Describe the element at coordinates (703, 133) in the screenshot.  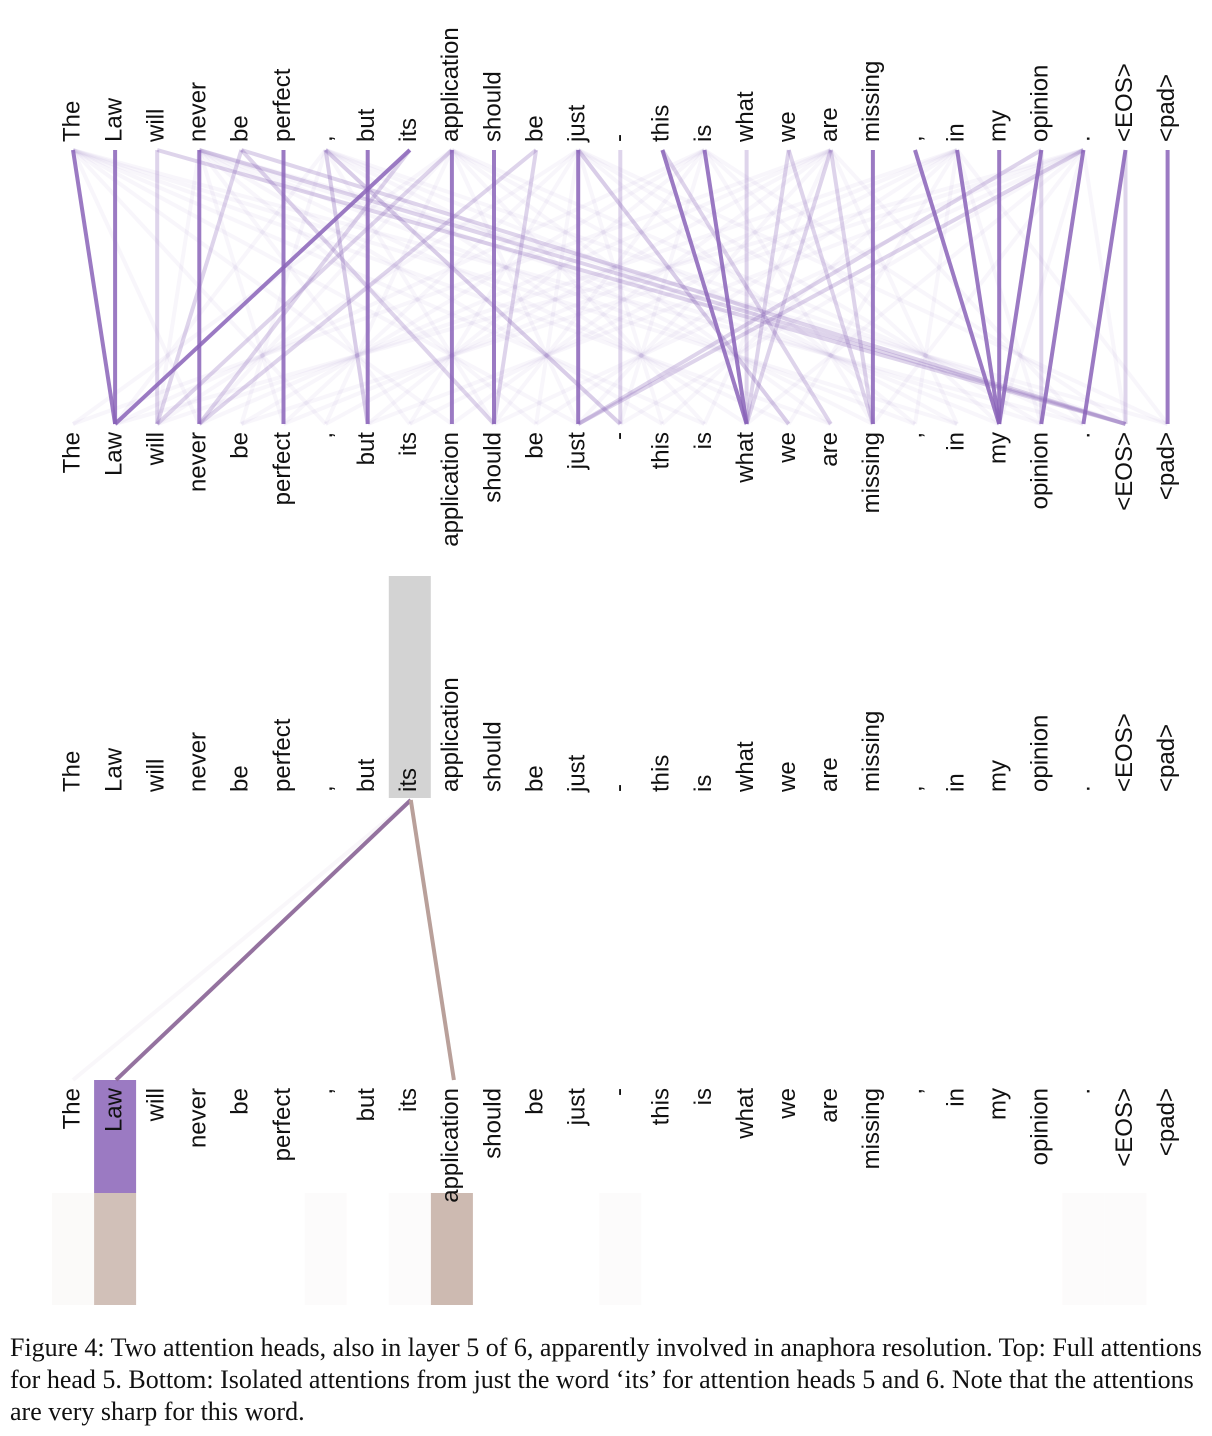
I see `top-token-source: is` at that location.